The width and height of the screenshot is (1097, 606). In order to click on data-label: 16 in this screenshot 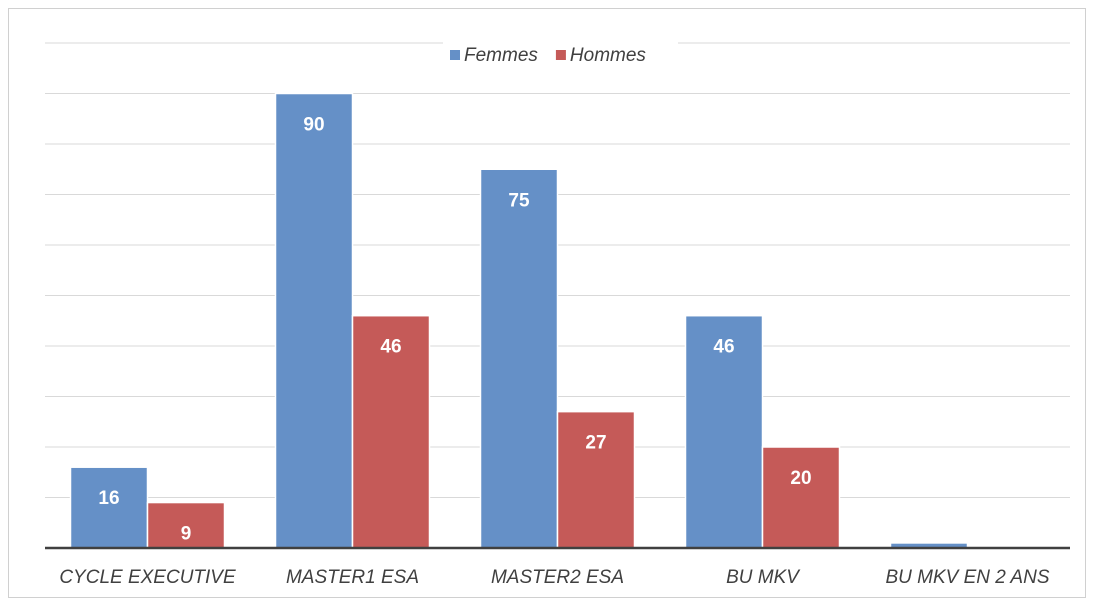, I will do `click(108, 498)`.